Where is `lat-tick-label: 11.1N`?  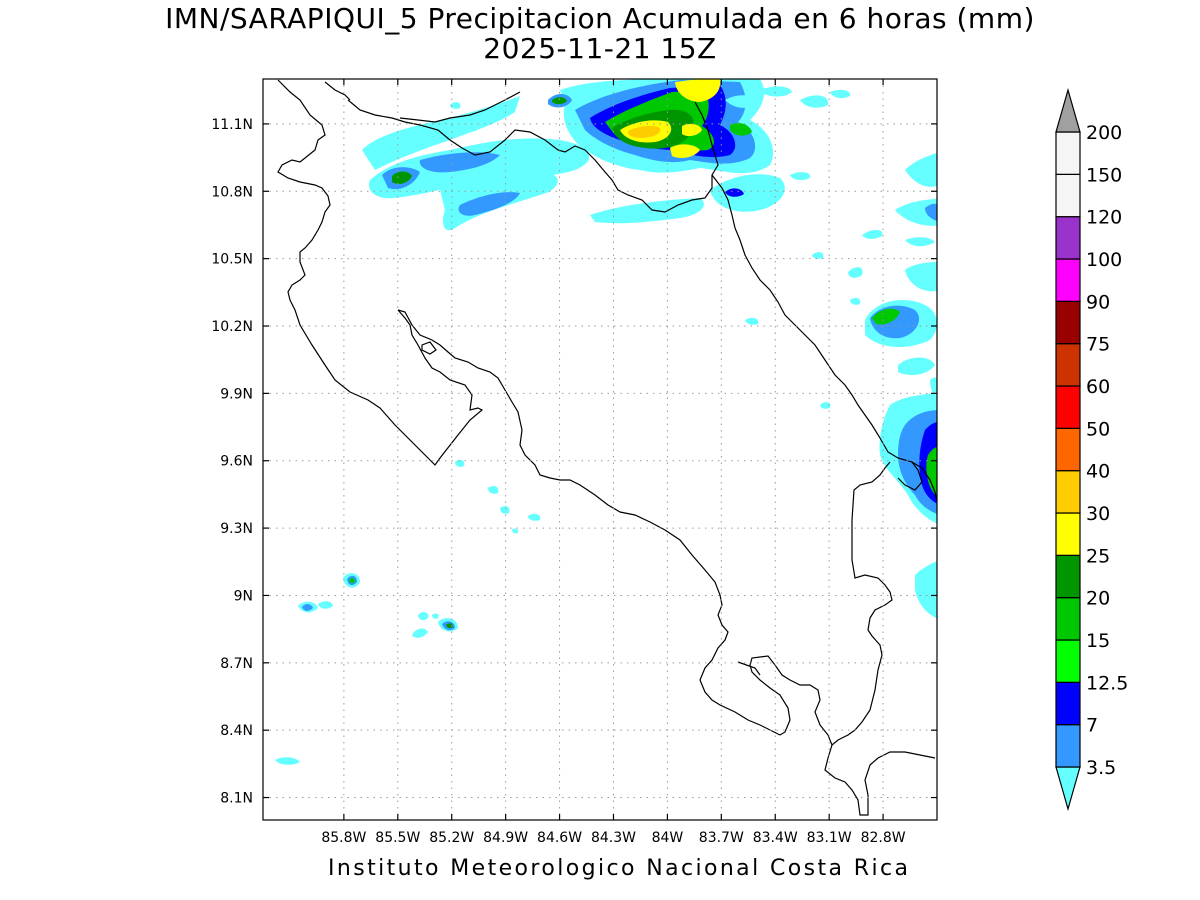
lat-tick-label: 11.1N is located at coordinates (232, 125).